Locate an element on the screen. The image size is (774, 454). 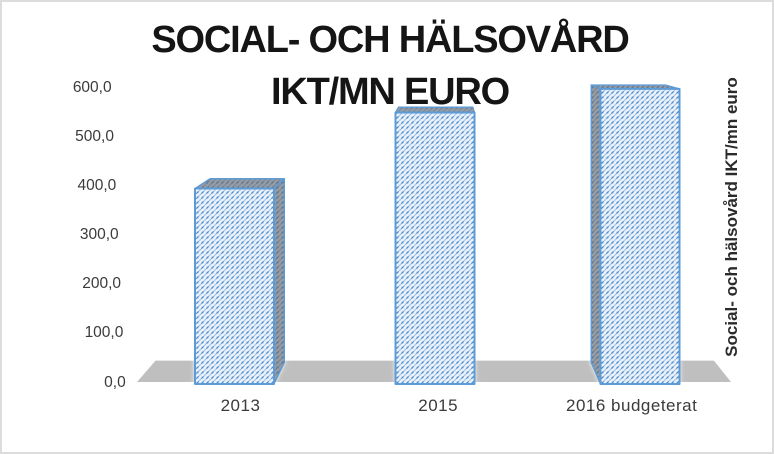
category-axis-label: 2015 is located at coordinates (438, 406).